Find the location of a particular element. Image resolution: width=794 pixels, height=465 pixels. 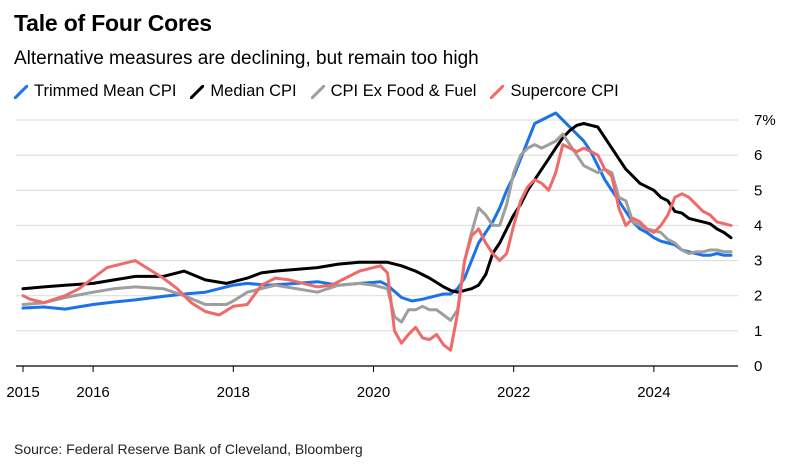

x-tick-label-2015: 2015 is located at coordinates (22, 392).